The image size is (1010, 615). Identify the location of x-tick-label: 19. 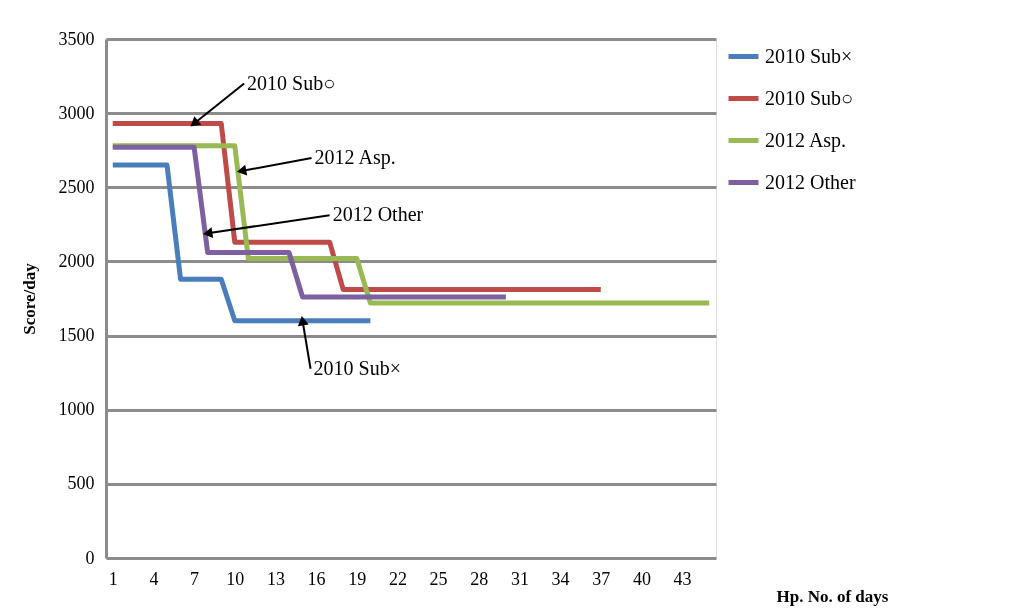
(357, 578).